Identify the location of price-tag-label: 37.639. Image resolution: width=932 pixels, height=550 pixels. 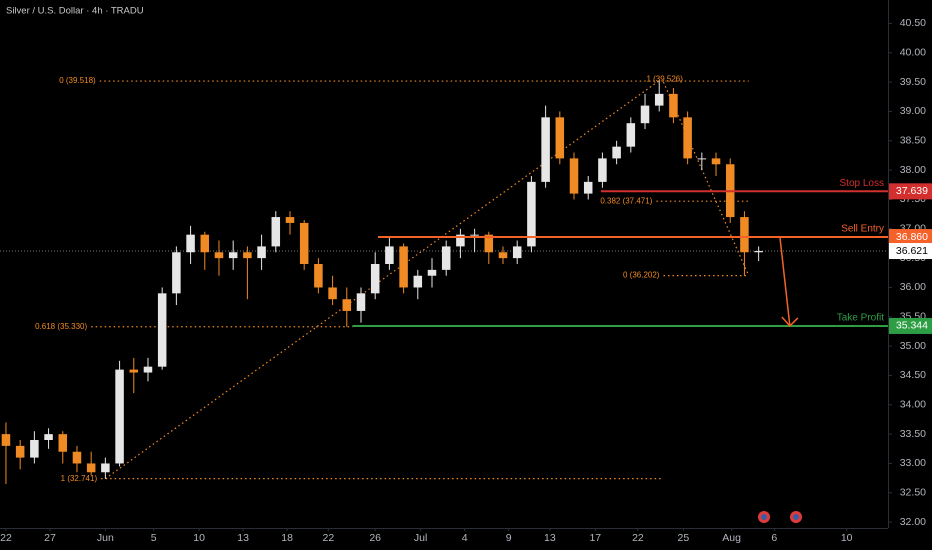
(912, 191).